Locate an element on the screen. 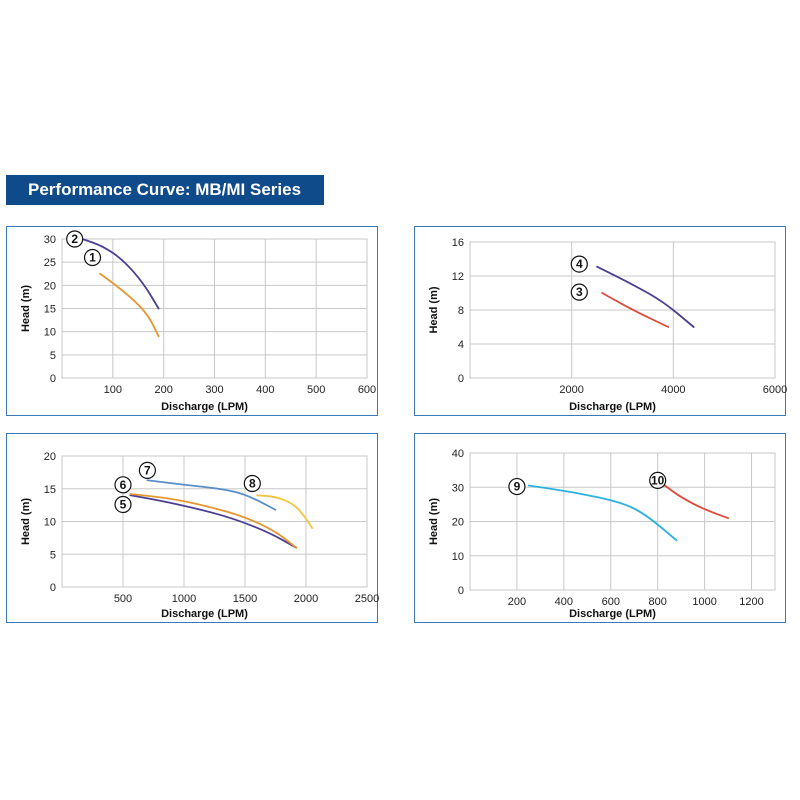  series-marker-label-8: 8 is located at coordinates (252, 484).